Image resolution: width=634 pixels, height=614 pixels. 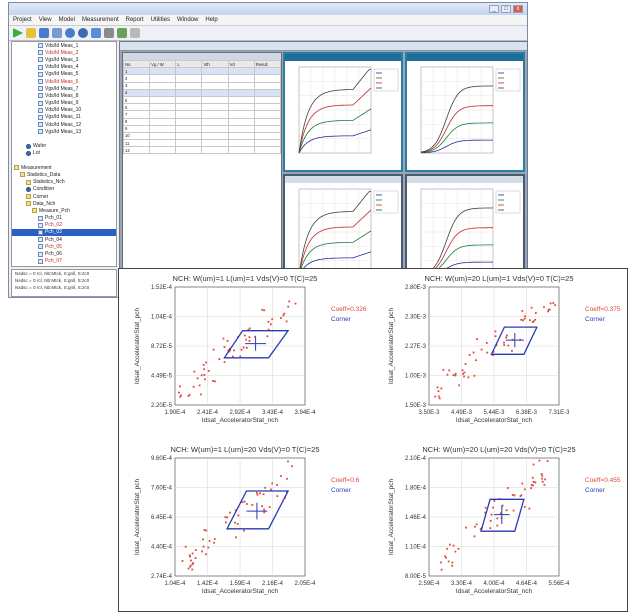 What do you see at coordinates (202, 107) in the screenshot?
I see `table-row: 6` at bounding box center [202, 107].